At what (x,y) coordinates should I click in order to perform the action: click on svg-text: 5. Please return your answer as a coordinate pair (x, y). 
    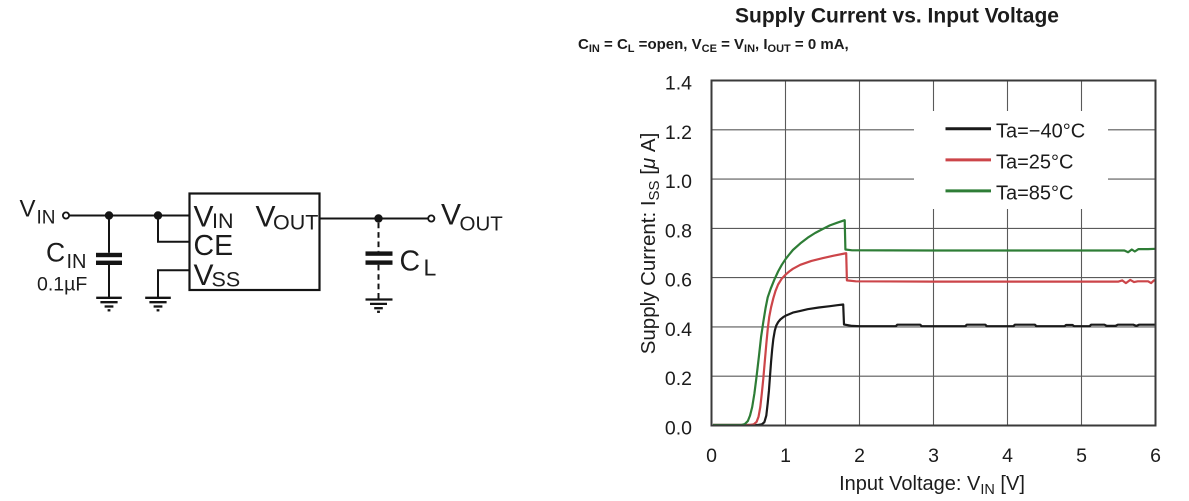
    Looking at the image, I should click on (1081, 456).